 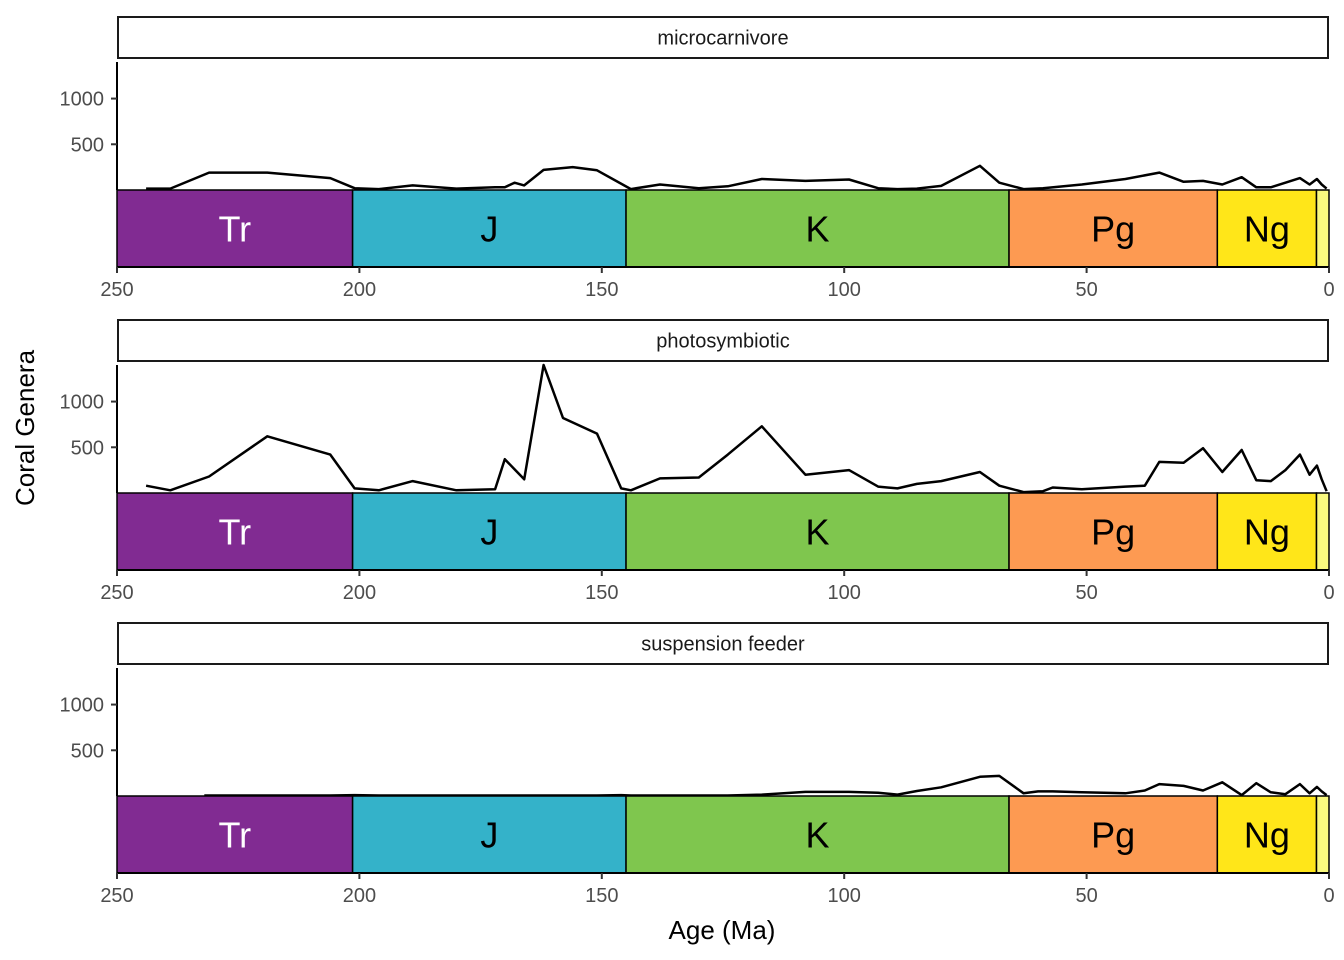 I want to click on strip-label: microcarnivore, so click(x=722, y=39).